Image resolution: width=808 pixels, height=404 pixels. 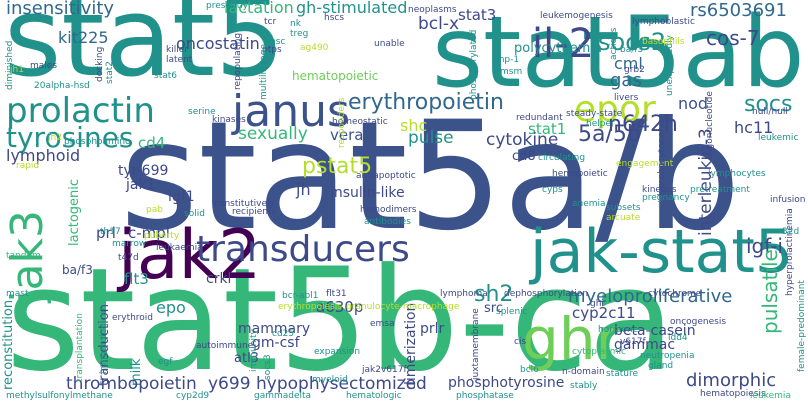 I want to click on word: src, so click(x=493, y=308).